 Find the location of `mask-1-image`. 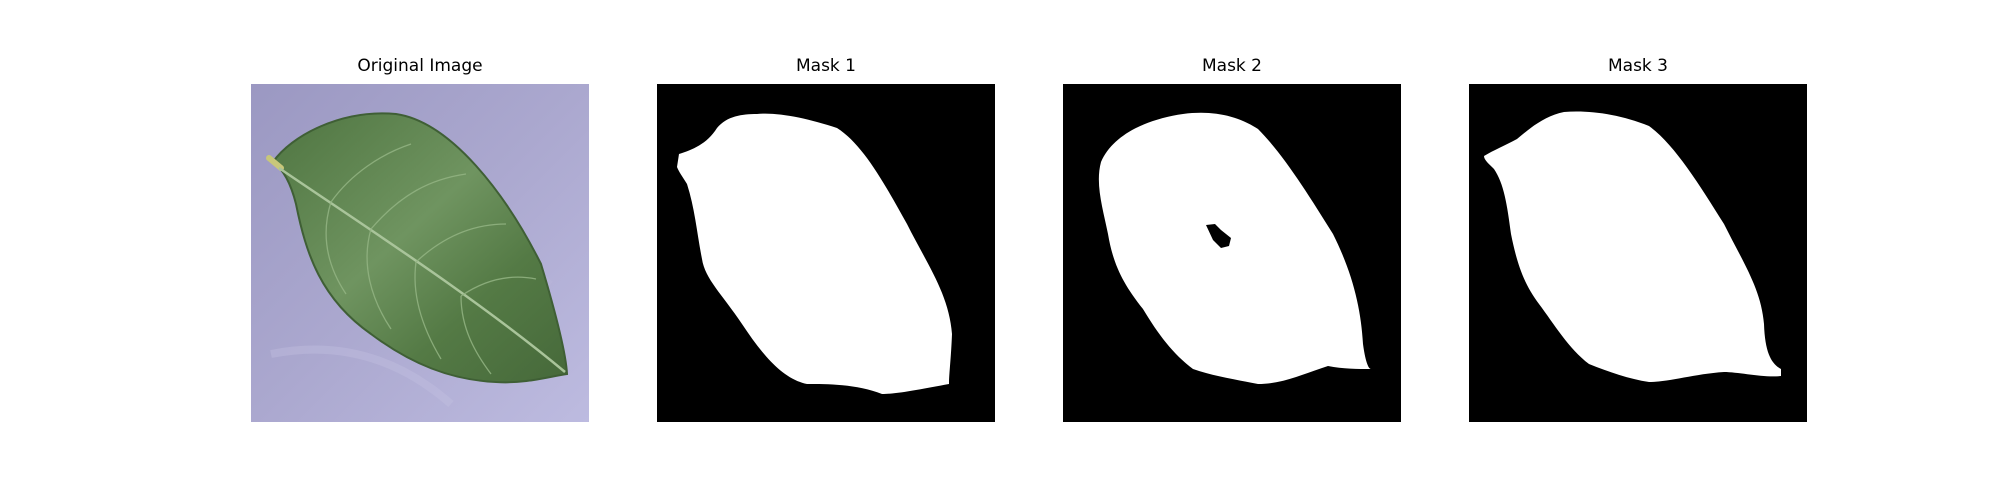

mask-1-image is located at coordinates (826, 253).